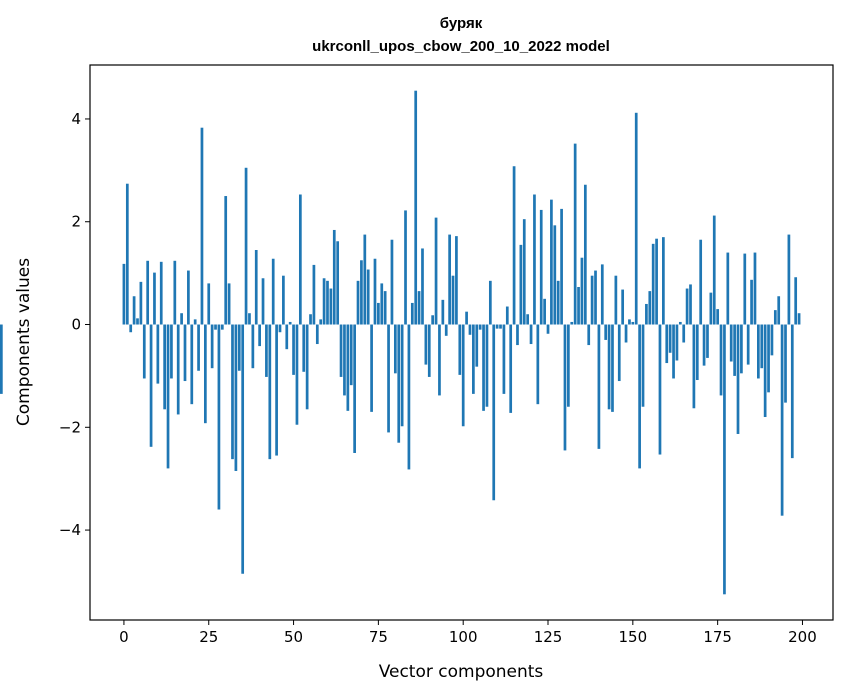 This screenshot has width=847, height=696. Describe the element at coordinates (463, 637) in the screenshot. I see `x-tick-label: 100` at that location.